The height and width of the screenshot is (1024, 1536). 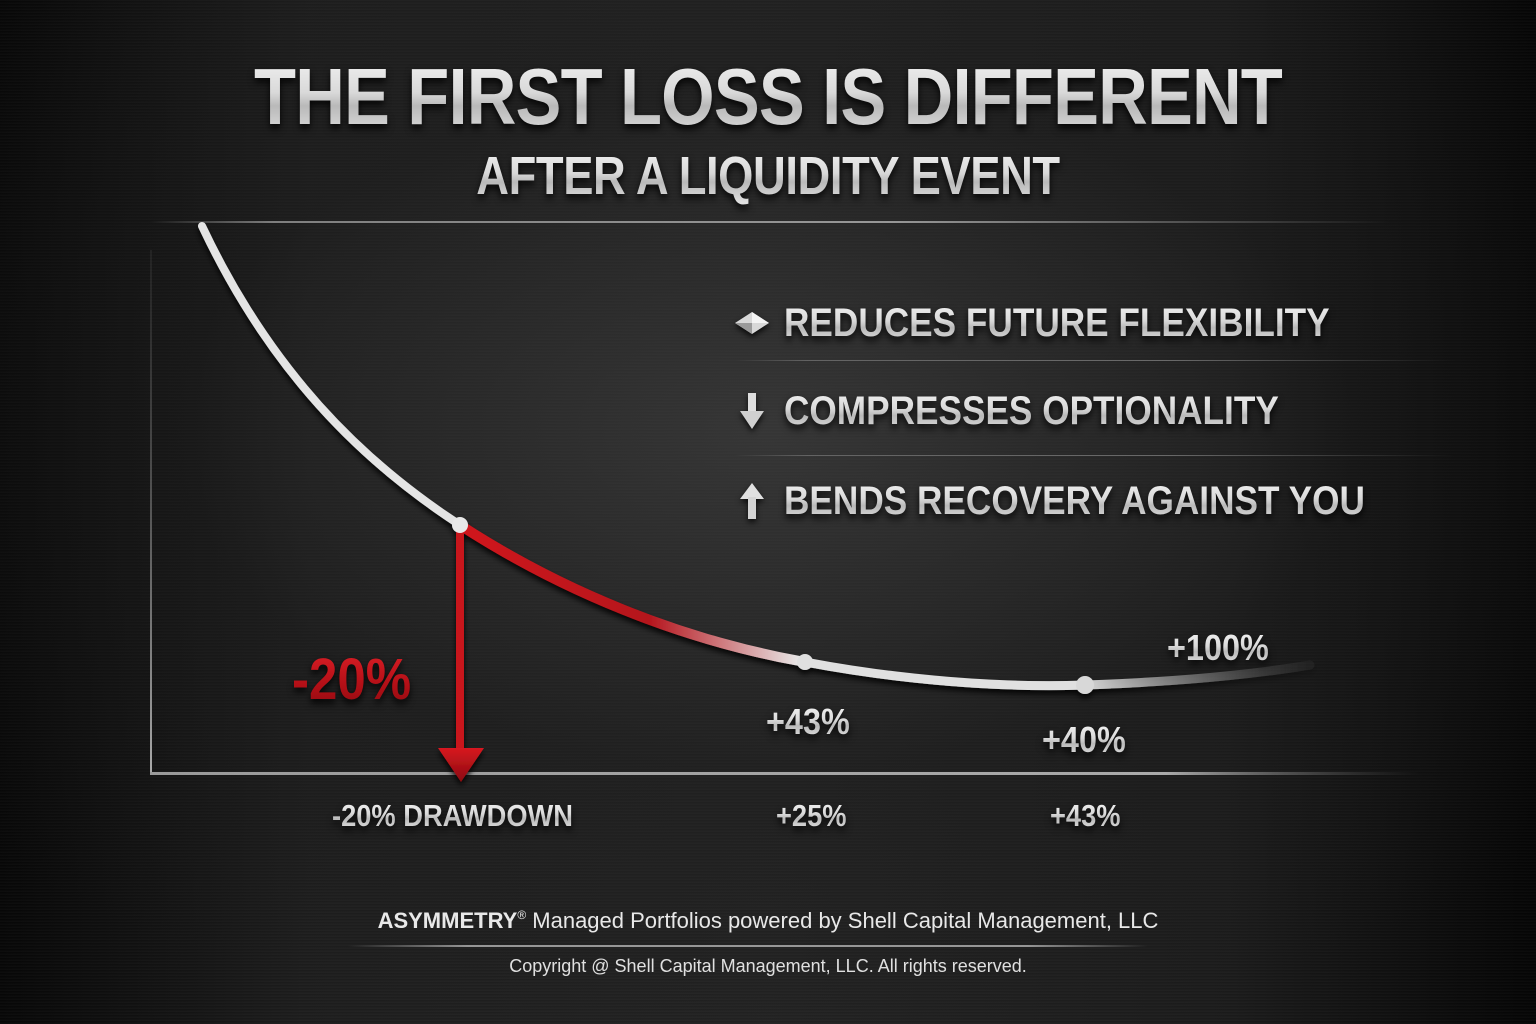 I want to click on diamond-icon, so click(x=752, y=323).